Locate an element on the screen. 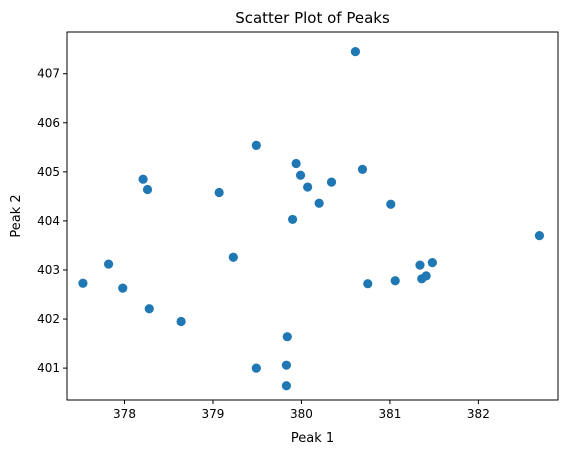  y-tick-label: 404 is located at coordinates (48, 221).